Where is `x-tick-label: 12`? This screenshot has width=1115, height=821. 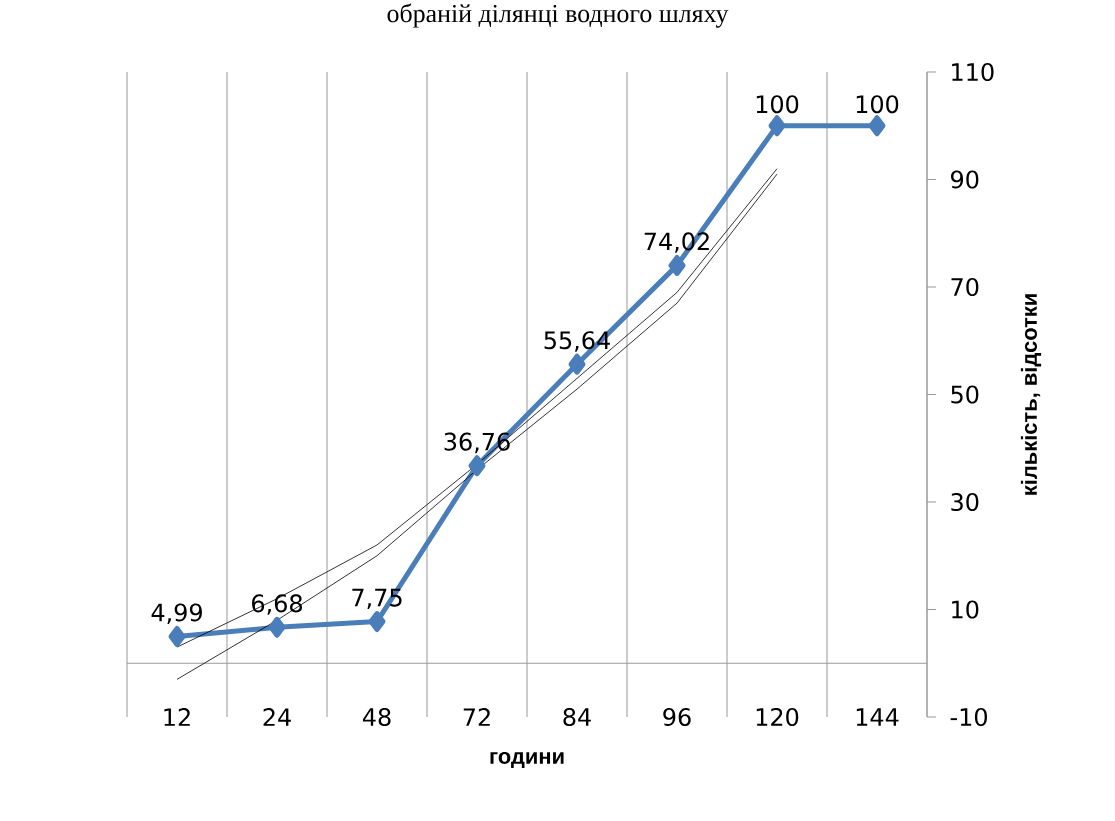
x-tick-label: 12 is located at coordinates (177, 717).